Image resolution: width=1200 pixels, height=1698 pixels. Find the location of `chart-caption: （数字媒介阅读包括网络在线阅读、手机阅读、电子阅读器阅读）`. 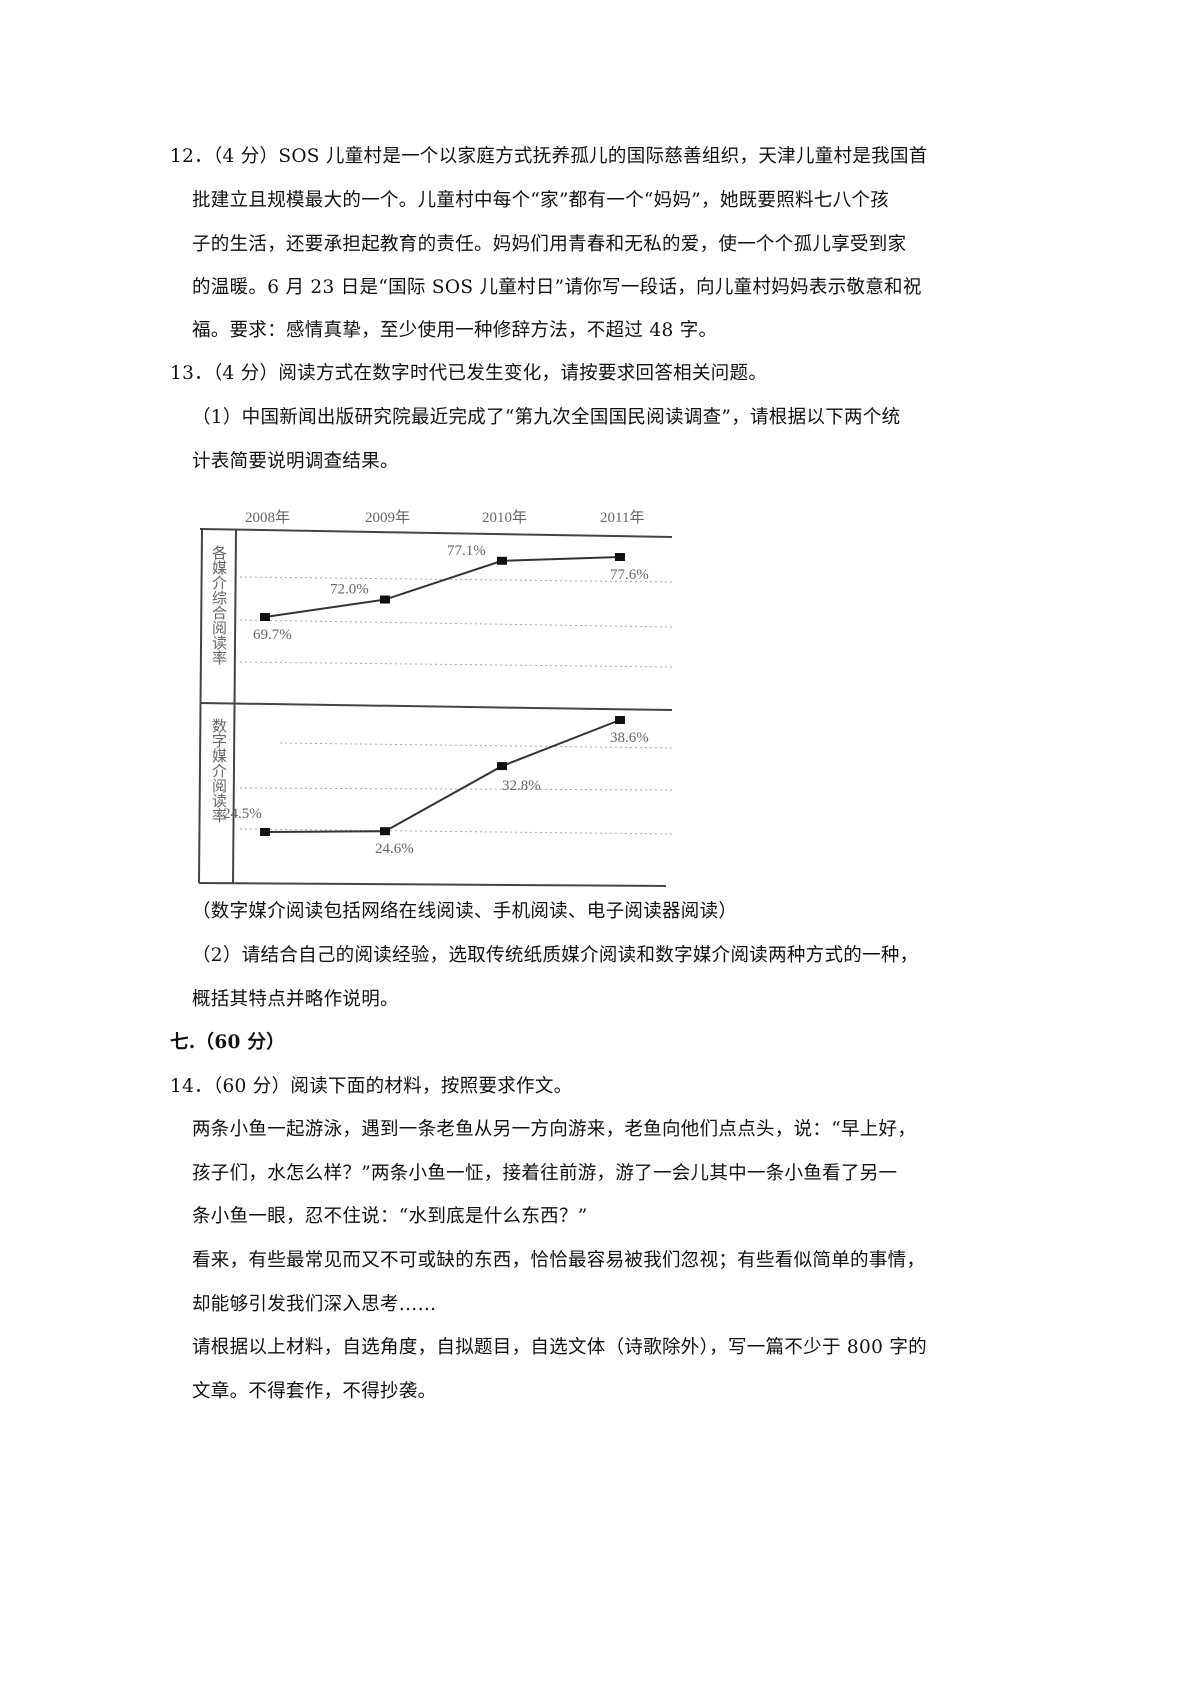

chart-caption: （数字媒介阅读包括网络在线阅读、手机阅读、电子阅读器阅读） is located at coordinates (465, 911).